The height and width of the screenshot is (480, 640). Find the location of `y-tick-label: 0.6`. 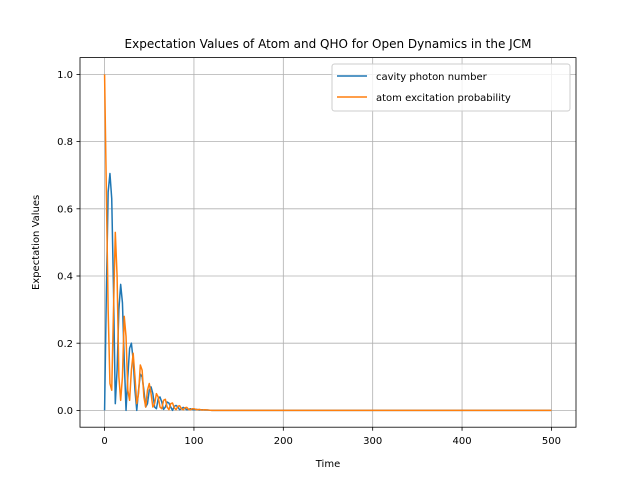

y-tick-label: 0.6 is located at coordinates (65, 209).